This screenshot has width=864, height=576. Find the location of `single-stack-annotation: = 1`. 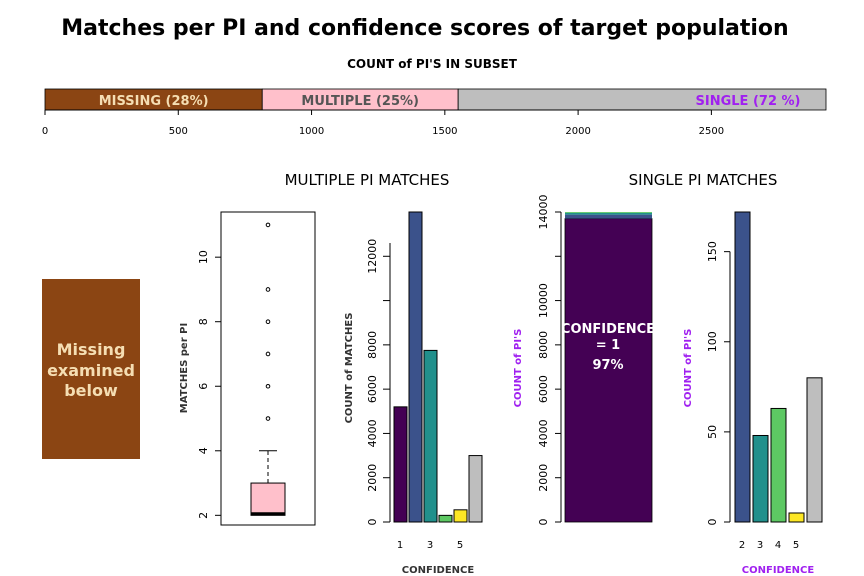

single-stack-annotation: = 1 is located at coordinates (608, 345).